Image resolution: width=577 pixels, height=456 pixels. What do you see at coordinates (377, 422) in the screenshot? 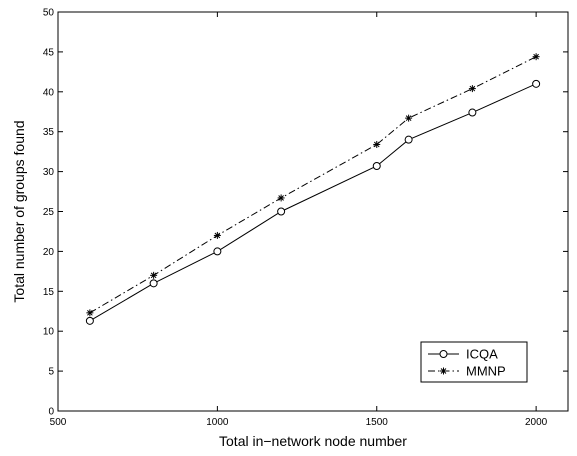
I see `x-tick-label: 1500` at bounding box center [377, 422].